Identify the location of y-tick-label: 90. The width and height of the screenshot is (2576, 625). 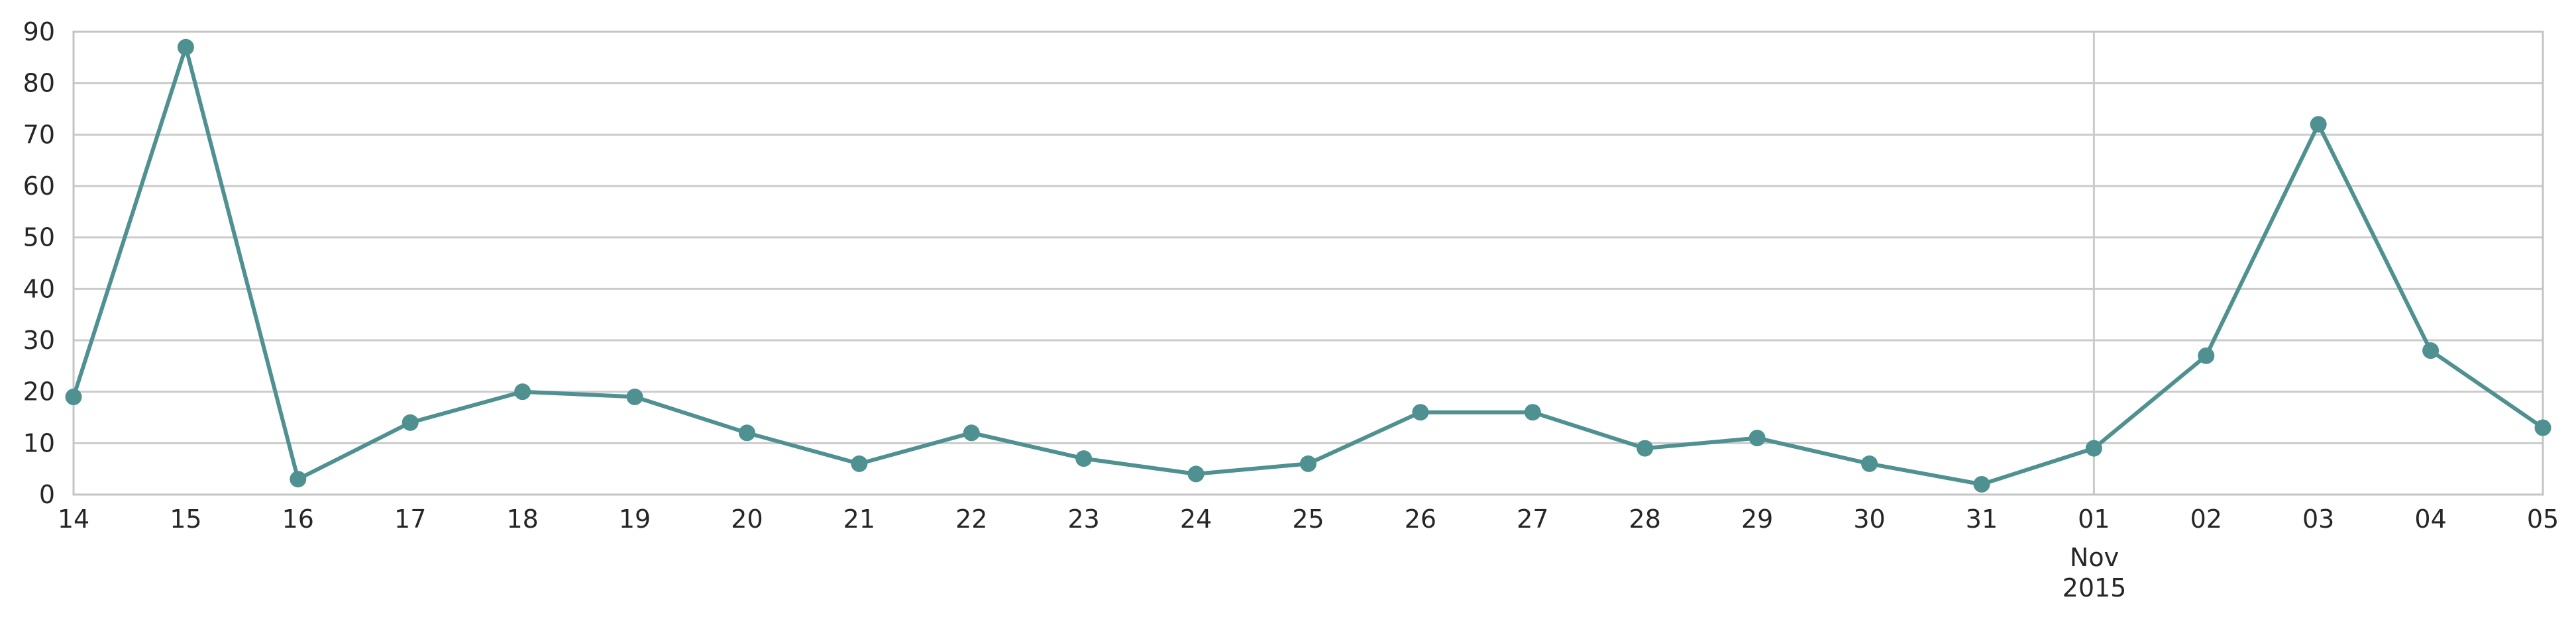
(39, 31).